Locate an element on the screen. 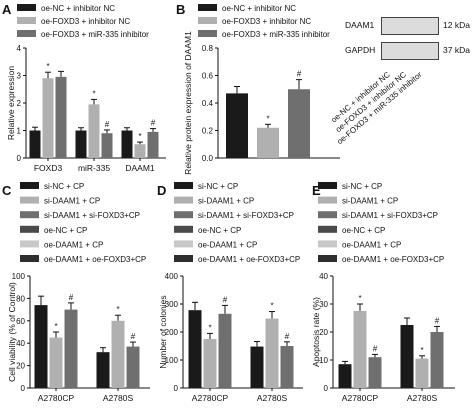  x-tick-label: DAAM1 is located at coordinates (140, 168).